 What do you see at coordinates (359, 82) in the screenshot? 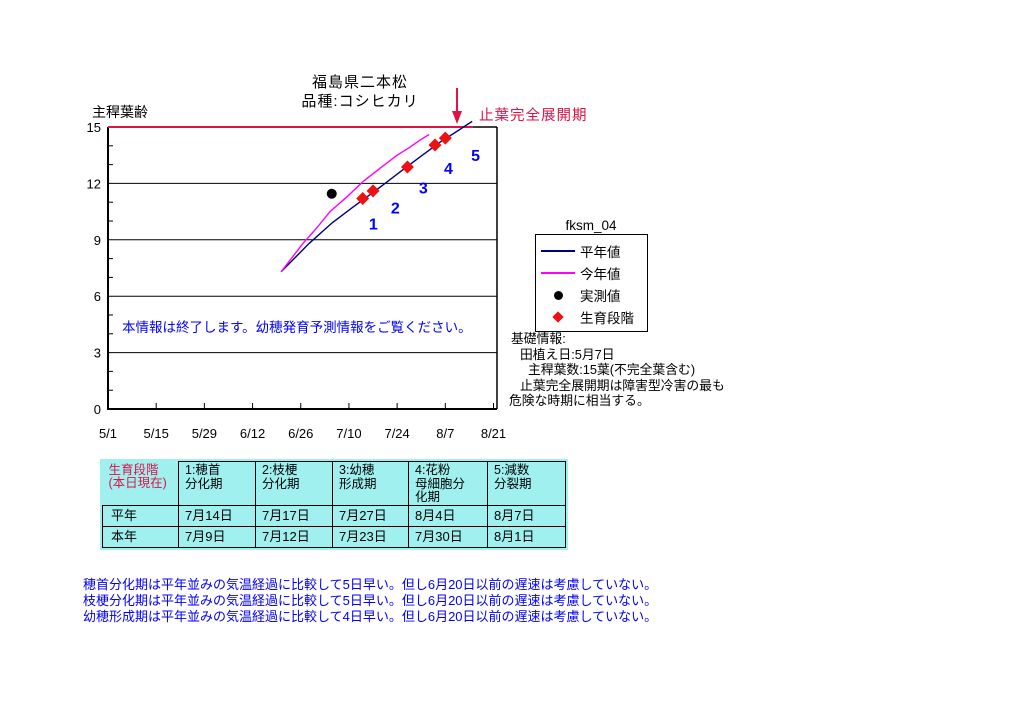
I see `chart-title-location: 福島県二本松` at bounding box center [359, 82].